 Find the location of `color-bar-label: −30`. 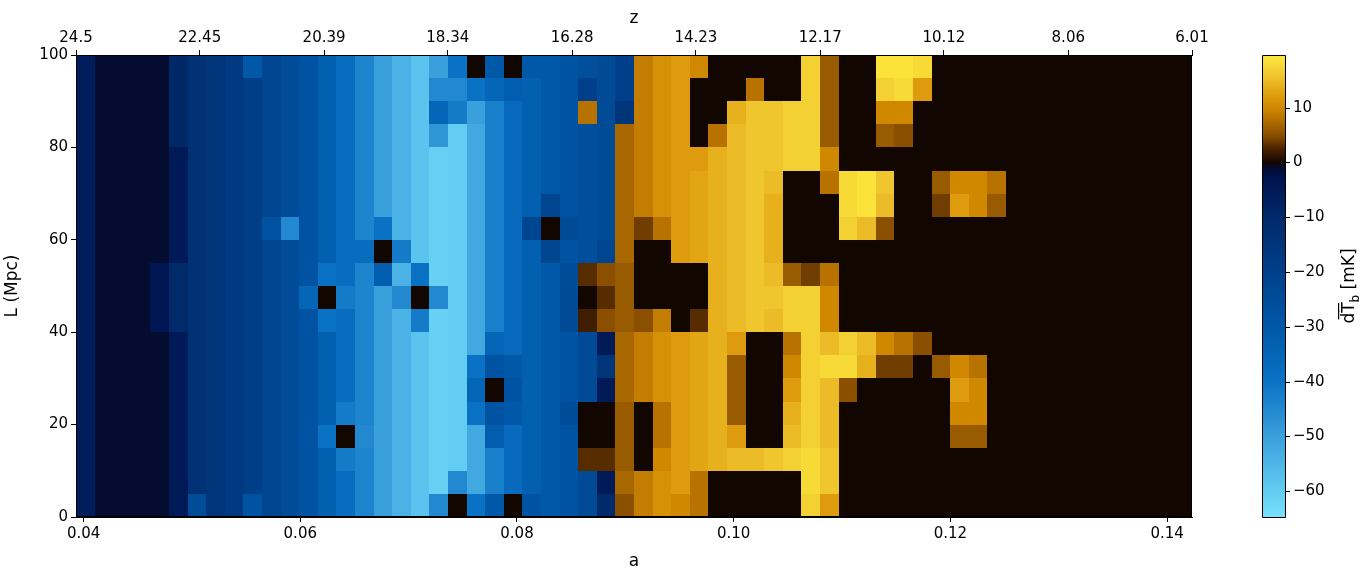

color-bar-label: −30 is located at coordinates (1309, 326).